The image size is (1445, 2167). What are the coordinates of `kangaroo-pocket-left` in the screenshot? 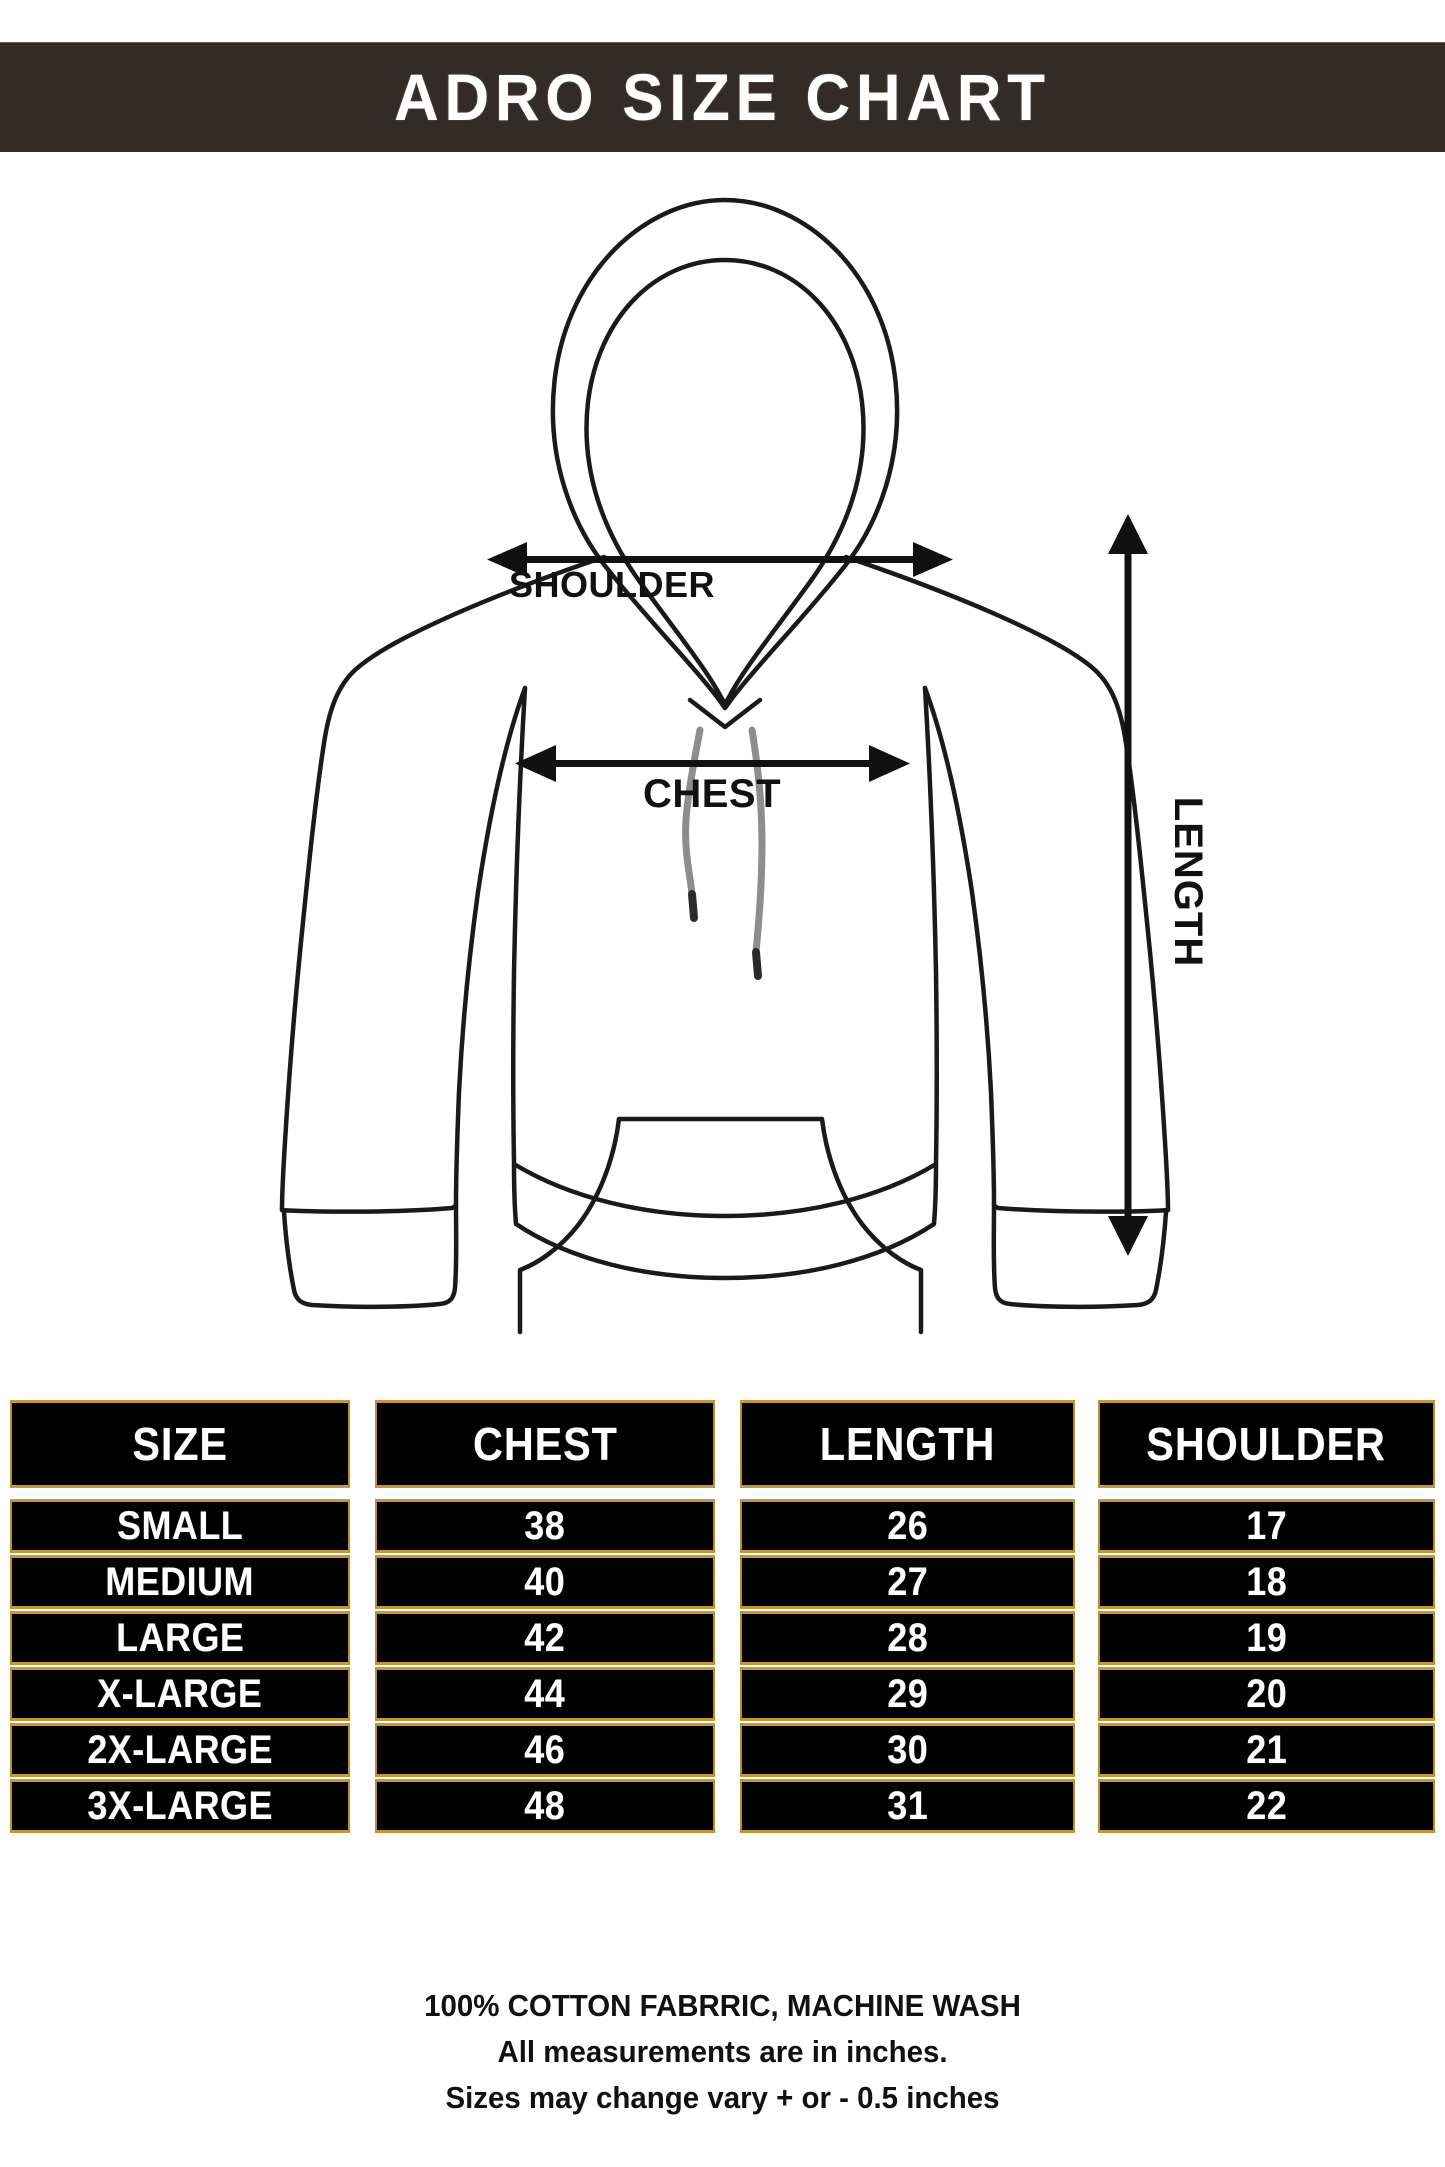 It's located at (569, 1225).